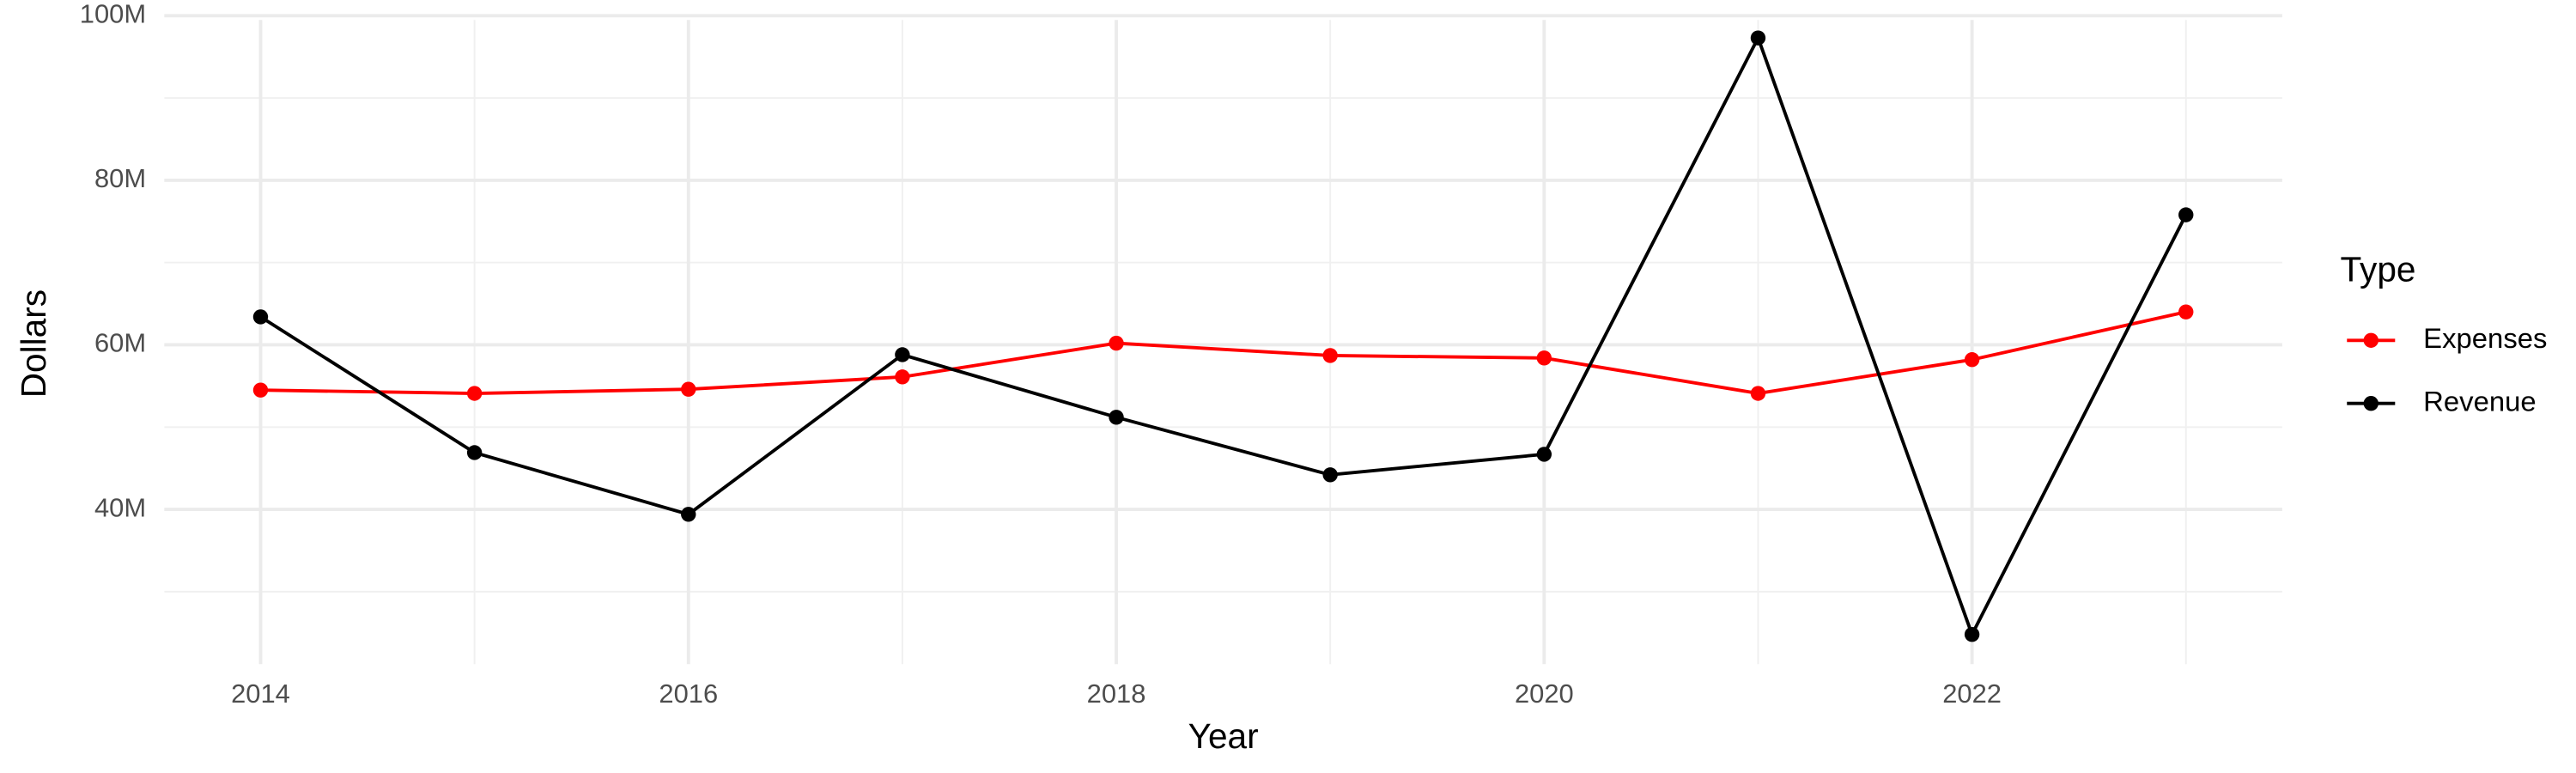 The image size is (2576, 773). What do you see at coordinates (2447, 369) in the screenshot?
I see `legend: Expenses Revenue` at bounding box center [2447, 369].